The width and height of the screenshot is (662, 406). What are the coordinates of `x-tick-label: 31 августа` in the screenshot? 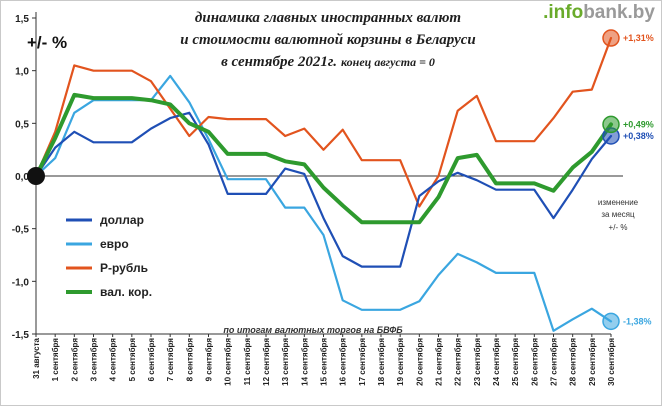 It's located at (36, 357).